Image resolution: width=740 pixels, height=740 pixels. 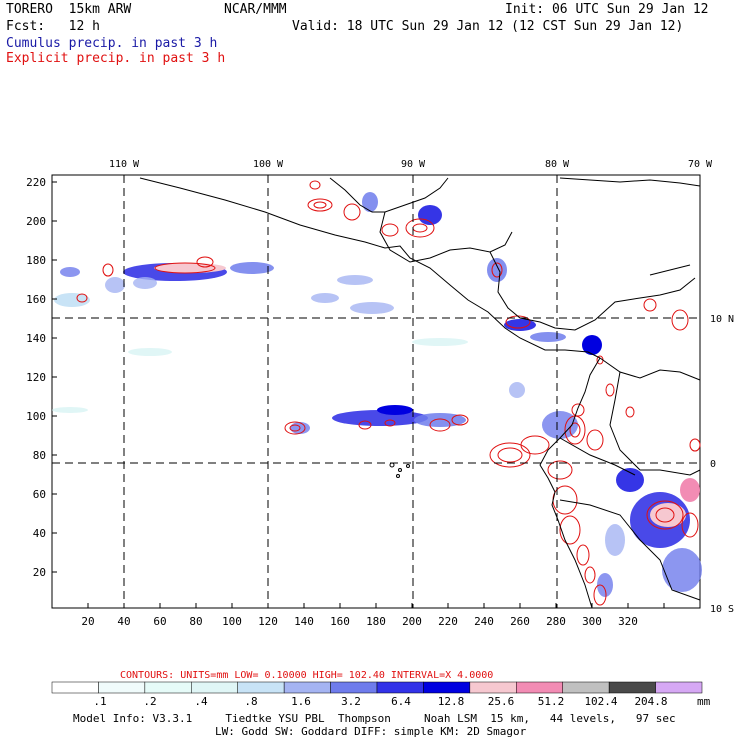 What do you see at coordinates (340, 621) in the screenshot?
I see `x-tick-label: 160` at bounding box center [340, 621].